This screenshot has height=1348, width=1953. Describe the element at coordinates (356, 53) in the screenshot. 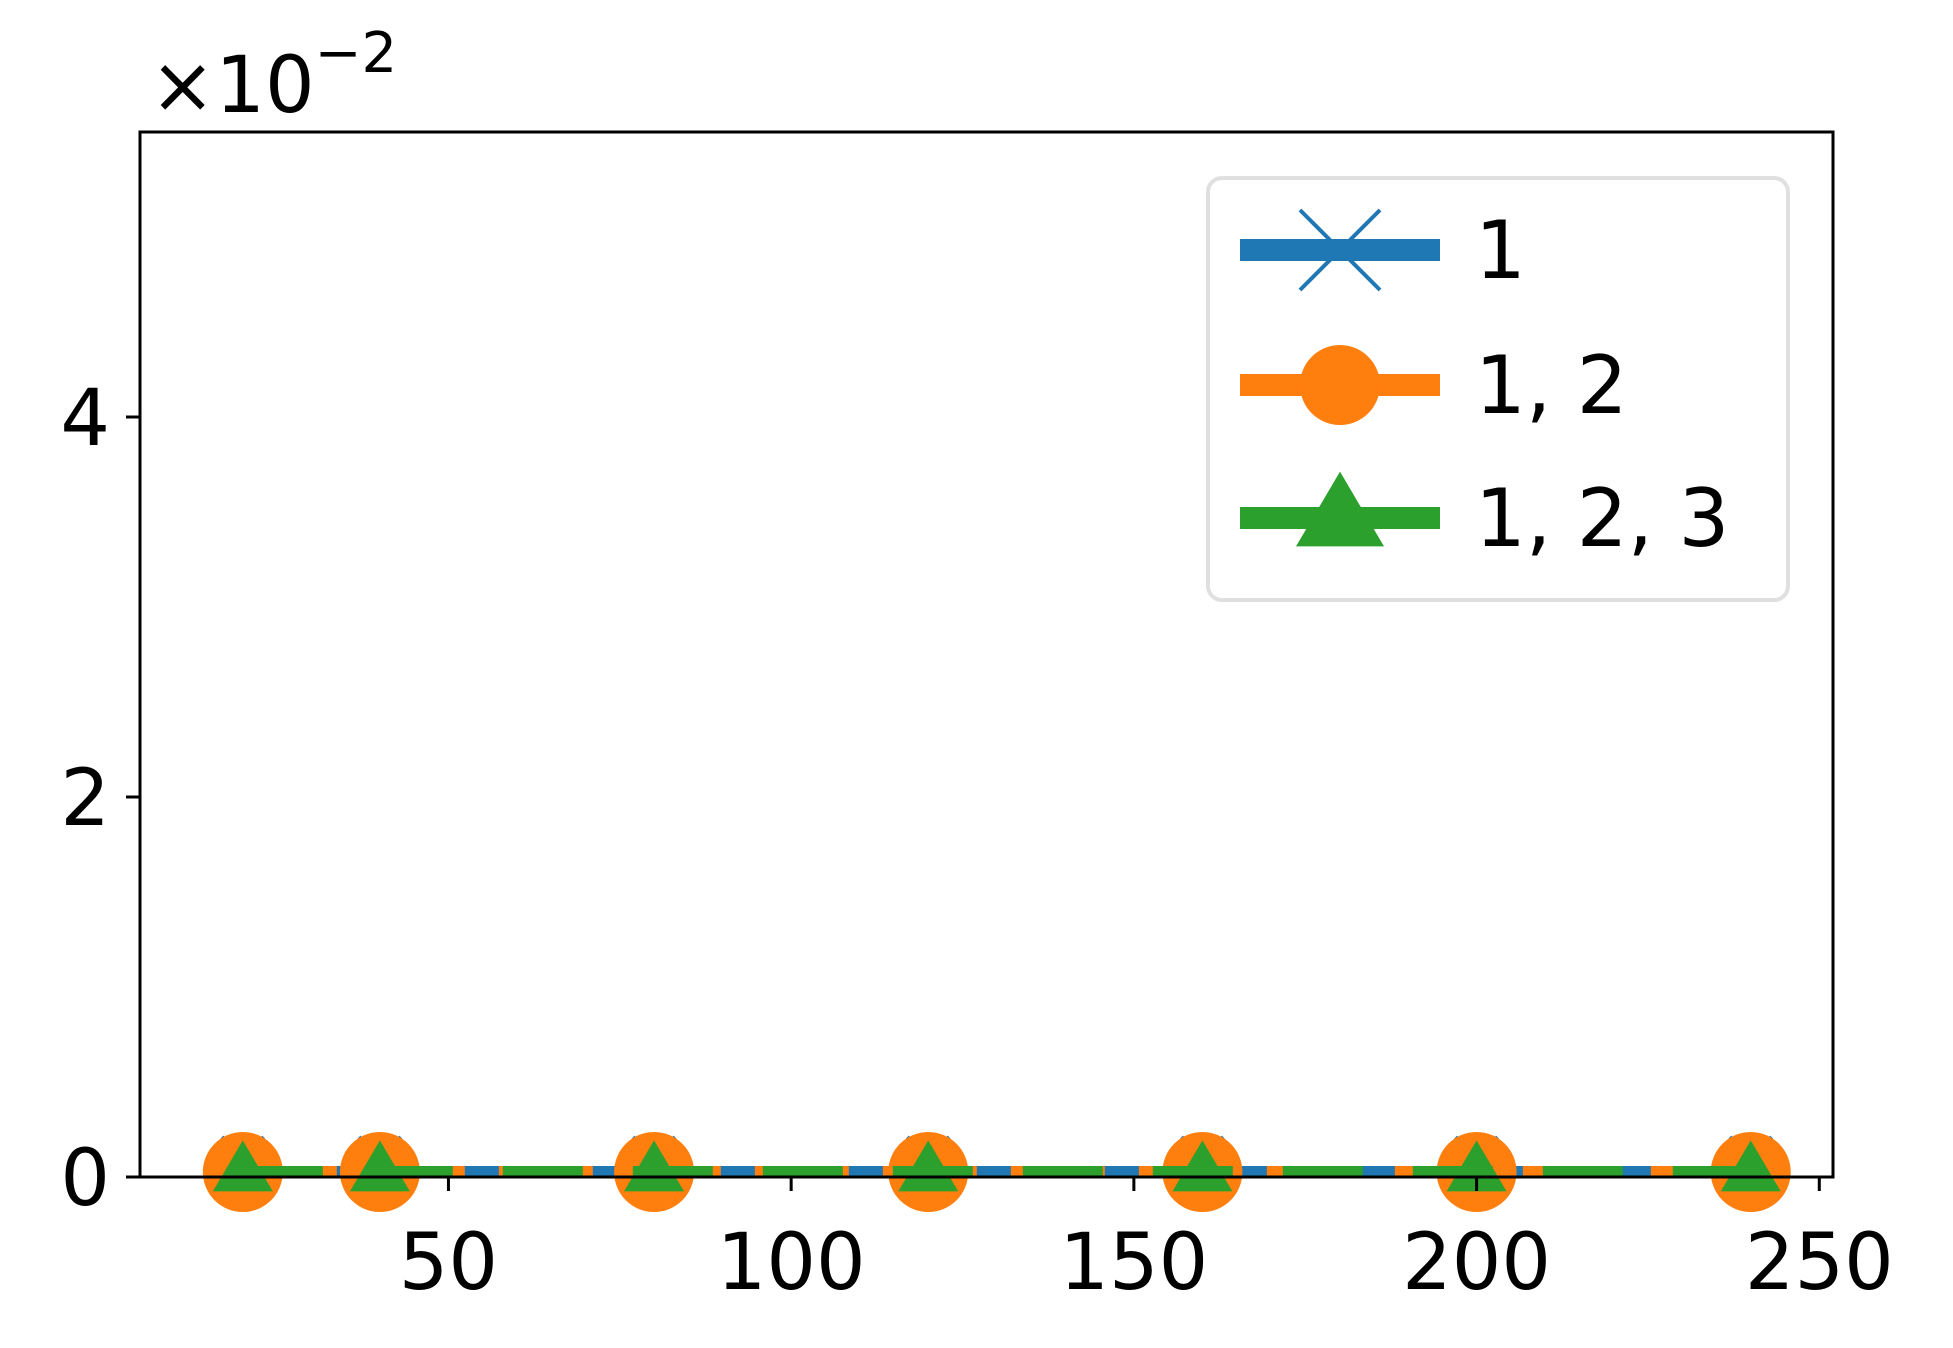

I see `y-offset-exponent: −2` at that location.